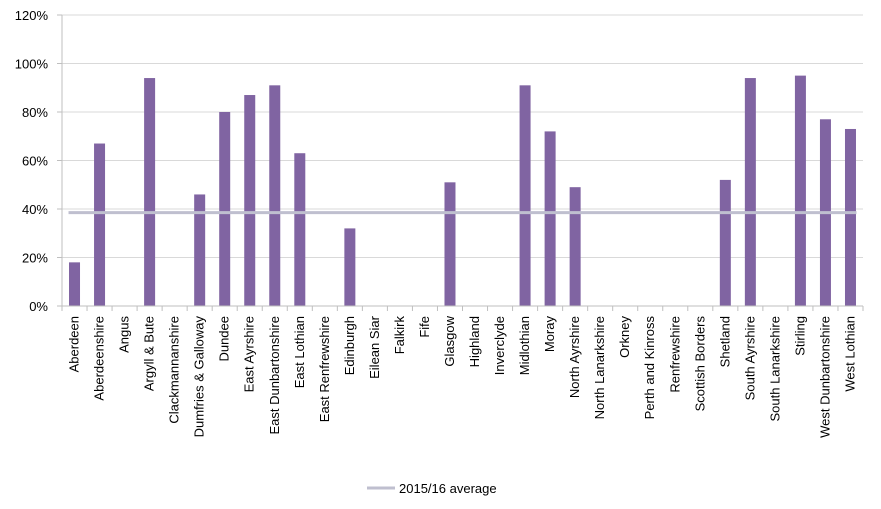 This screenshot has width=881, height=509. What do you see at coordinates (448, 488) in the screenshot?
I see `legend-label: 2015/16 average` at bounding box center [448, 488].